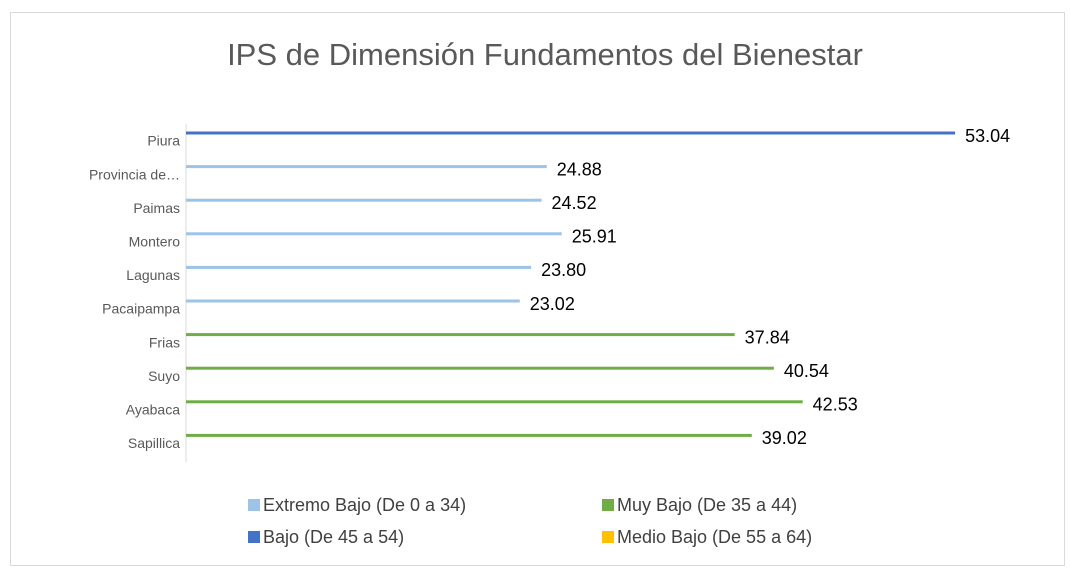 The height and width of the screenshot is (568, 1070). I want to click on value-label: 53.04, so click(987, 136).